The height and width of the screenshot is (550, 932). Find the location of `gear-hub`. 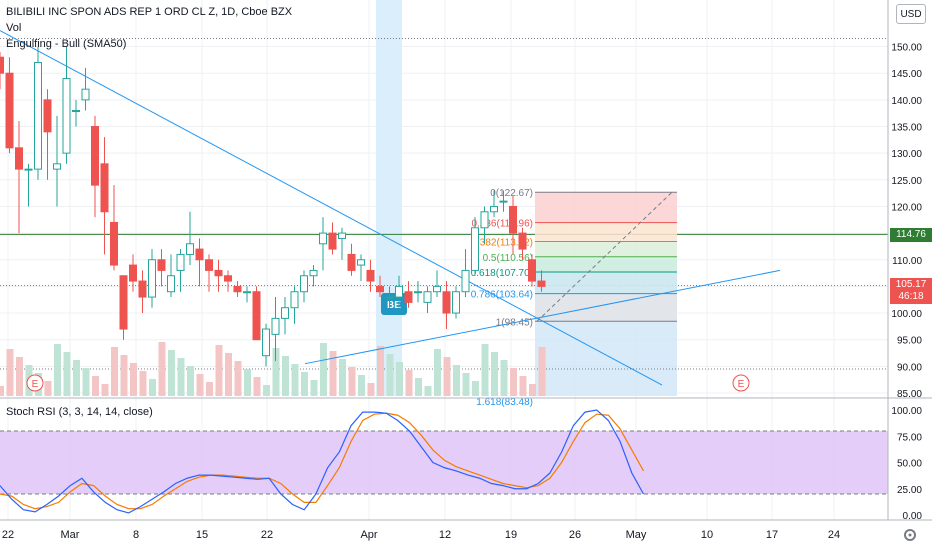

gear-hub is located at coordinates (910, 535).